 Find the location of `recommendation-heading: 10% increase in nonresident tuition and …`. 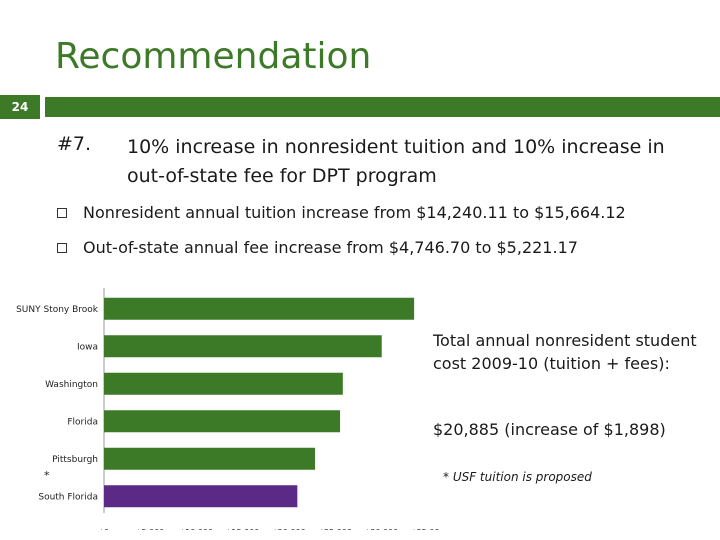

recommendation-heading: 10% increase in nonresident tuition and … is located at coordinates (396, 161).